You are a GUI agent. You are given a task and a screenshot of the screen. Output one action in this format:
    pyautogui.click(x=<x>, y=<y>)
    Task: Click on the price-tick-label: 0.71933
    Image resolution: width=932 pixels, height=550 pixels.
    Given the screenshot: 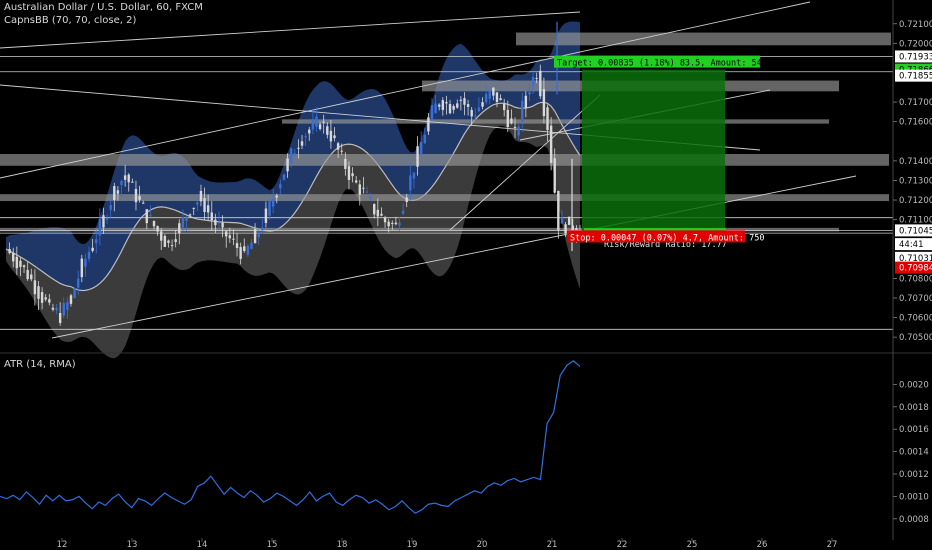 What is the action you would take?
    pyautogui.click(x=915, y=57)
    